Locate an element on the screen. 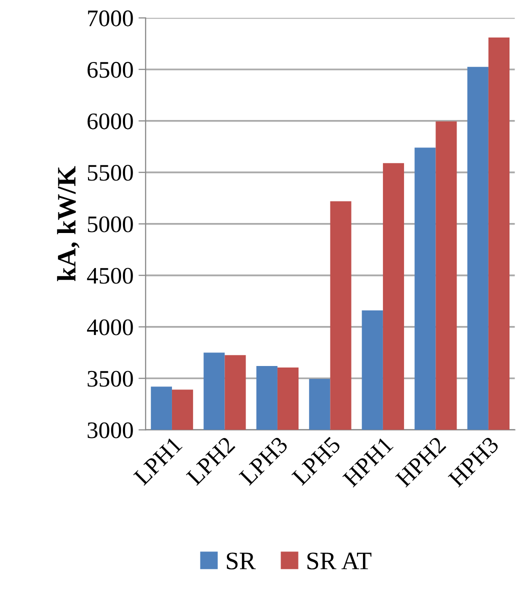 This screenshot has height=597, width=520. y-tick-label: 5000 is located at coordinates (110, 224).